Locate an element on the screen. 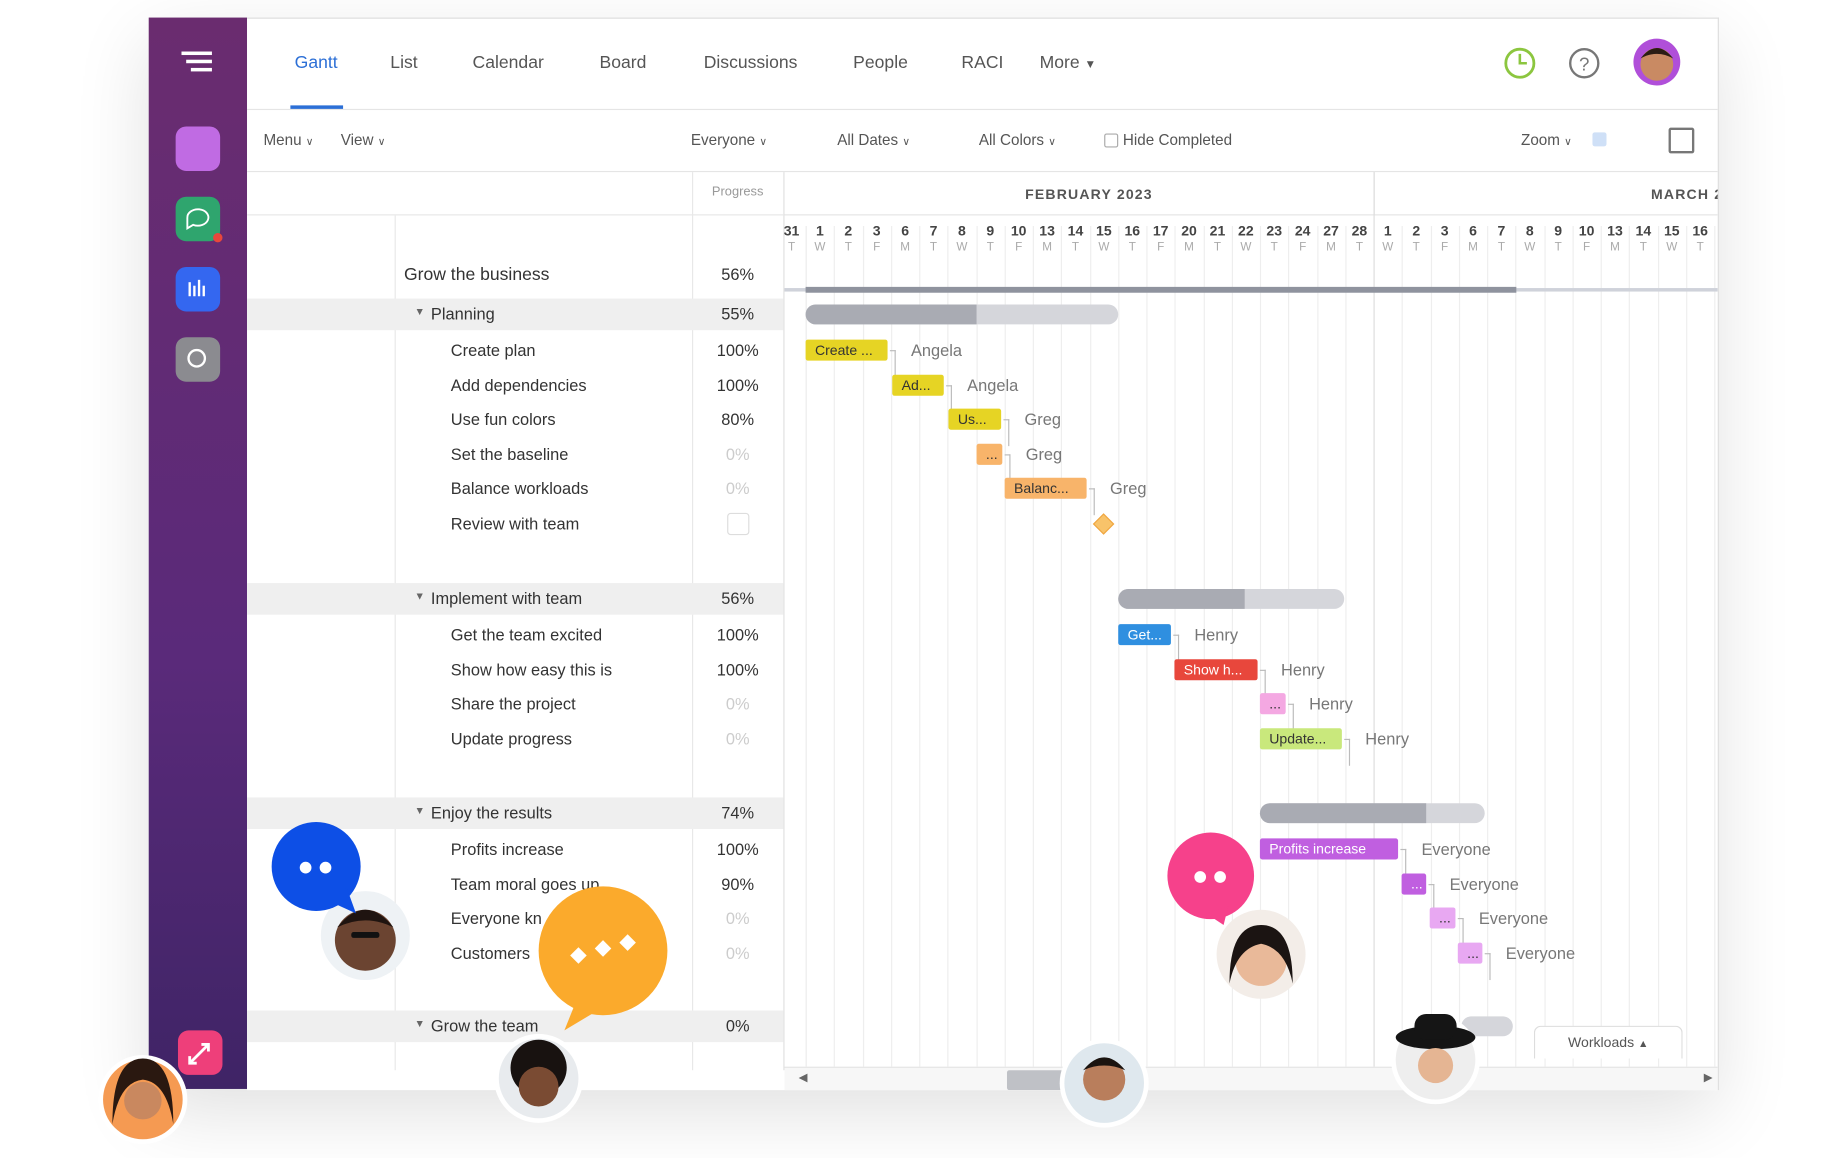  task-name: Show how easy this is is located at coordinates (531, 669).